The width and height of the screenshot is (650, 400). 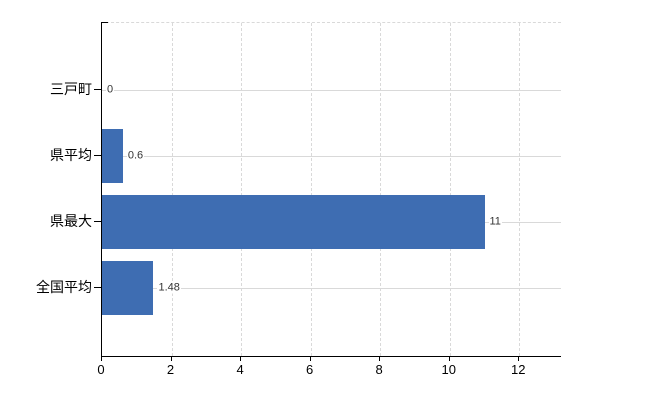 I want to click on value-label: 11, so click(x=495, y=221).